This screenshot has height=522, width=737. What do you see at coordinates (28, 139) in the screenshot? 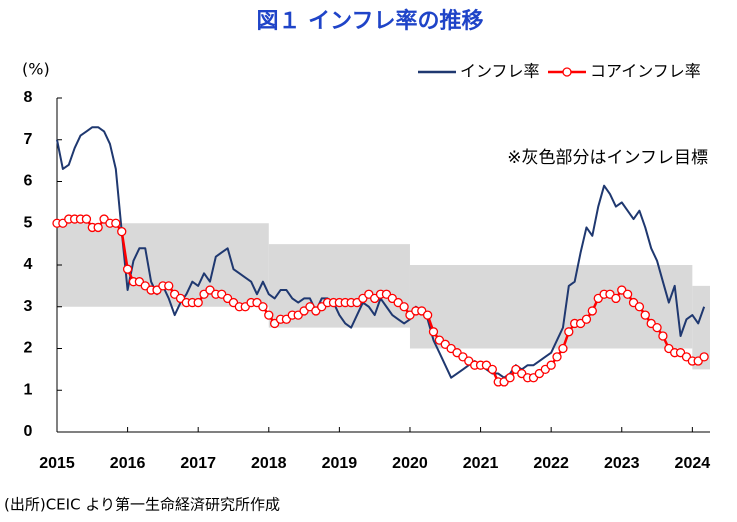
I see `y-tick-label: 7` at bounding box center [28, 139].